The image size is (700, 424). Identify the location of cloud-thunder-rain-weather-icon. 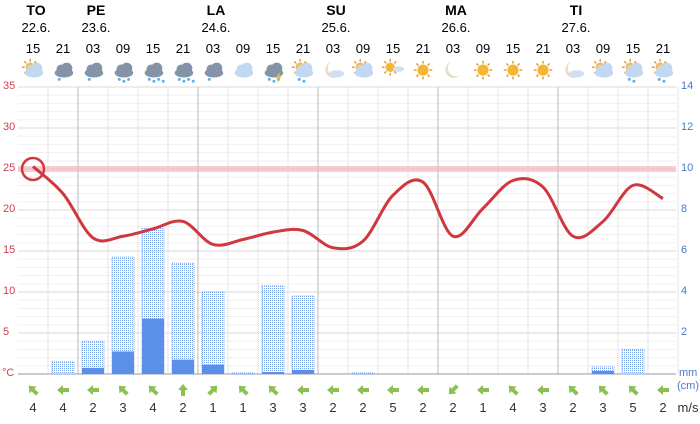
(273, 71).